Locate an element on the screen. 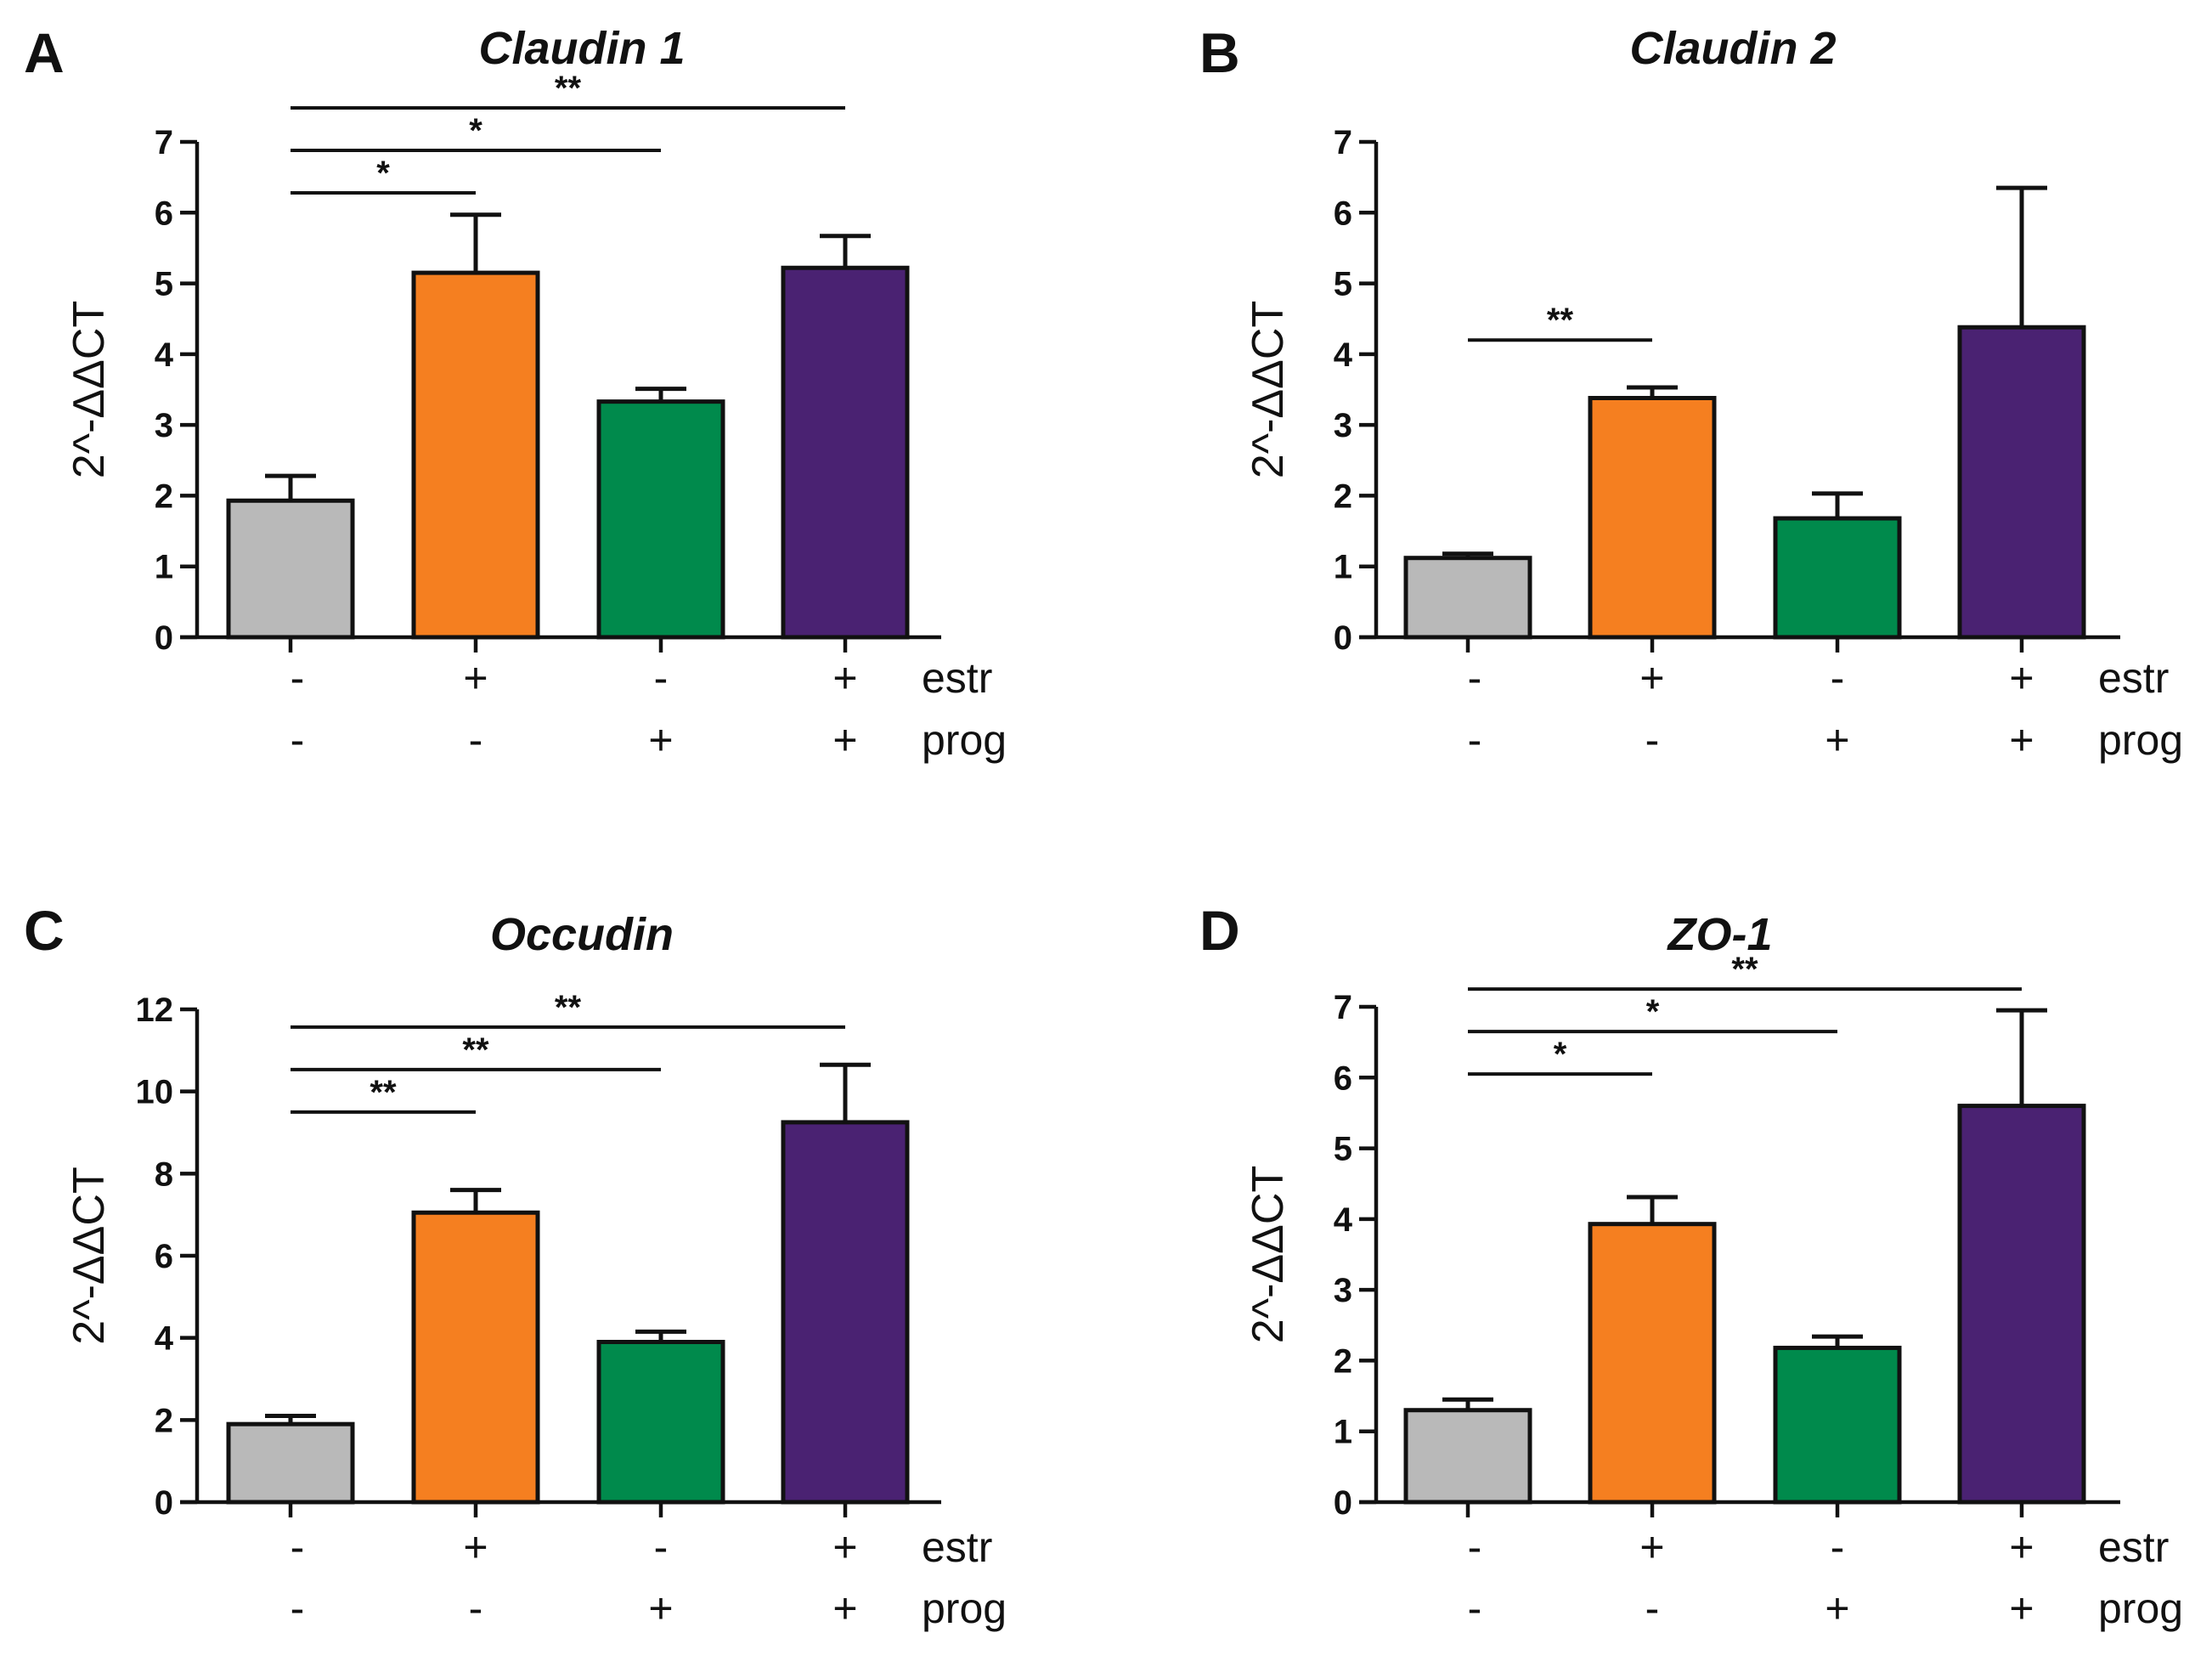 The width and height of the screenshot is (2212, 1678). panel-letter: C is located at coordinates (44, 930).